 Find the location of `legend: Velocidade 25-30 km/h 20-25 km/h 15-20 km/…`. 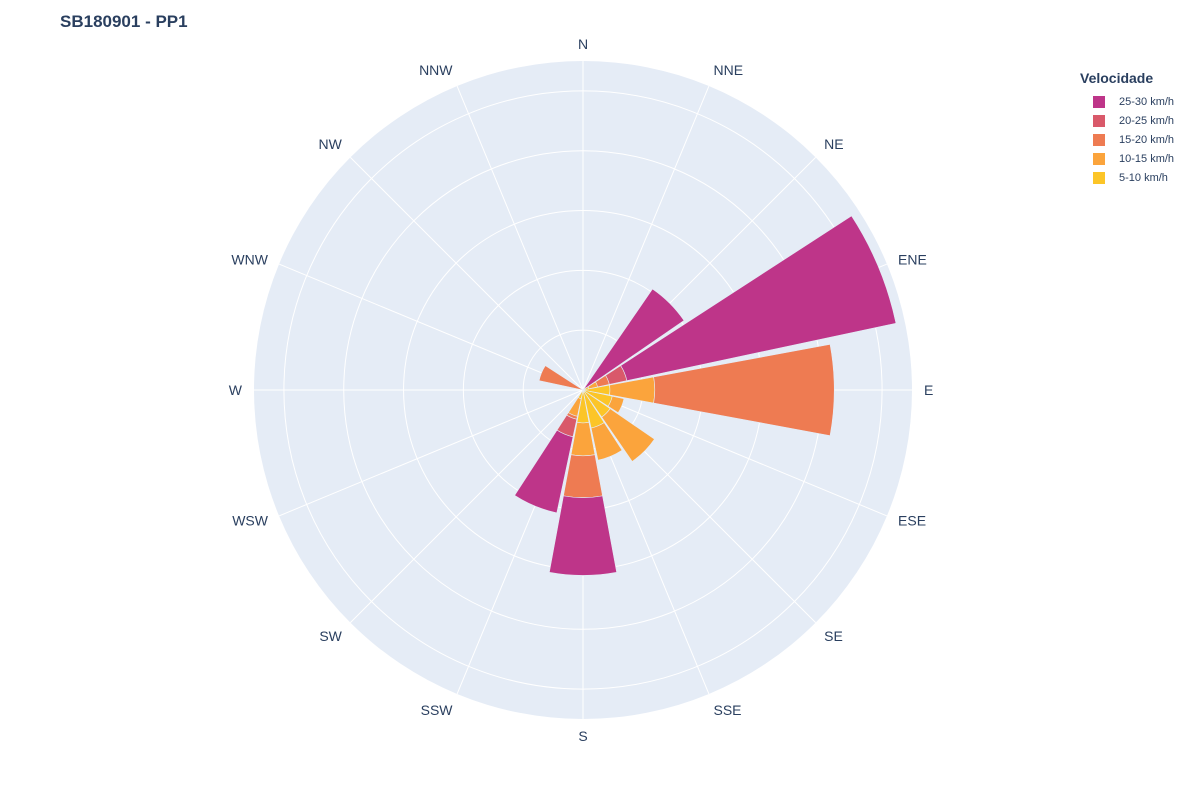

legend: Velocidade 25-30 km/h 20-25 km/h 15-20 km/… is located at coordinates (1127, 128).